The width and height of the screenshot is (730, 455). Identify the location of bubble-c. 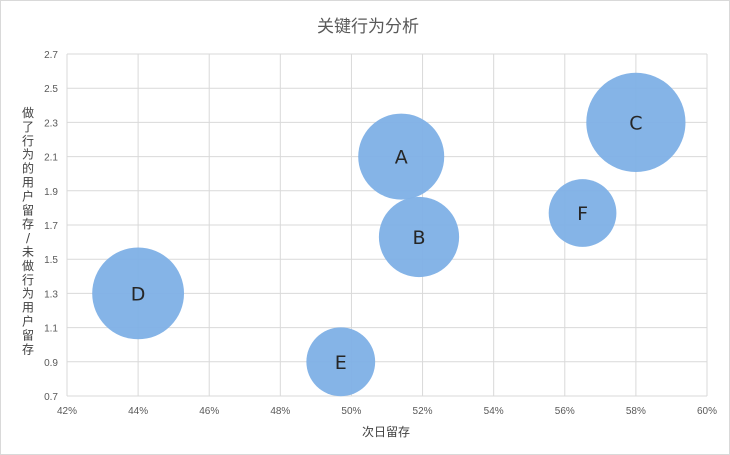
(636, 122).